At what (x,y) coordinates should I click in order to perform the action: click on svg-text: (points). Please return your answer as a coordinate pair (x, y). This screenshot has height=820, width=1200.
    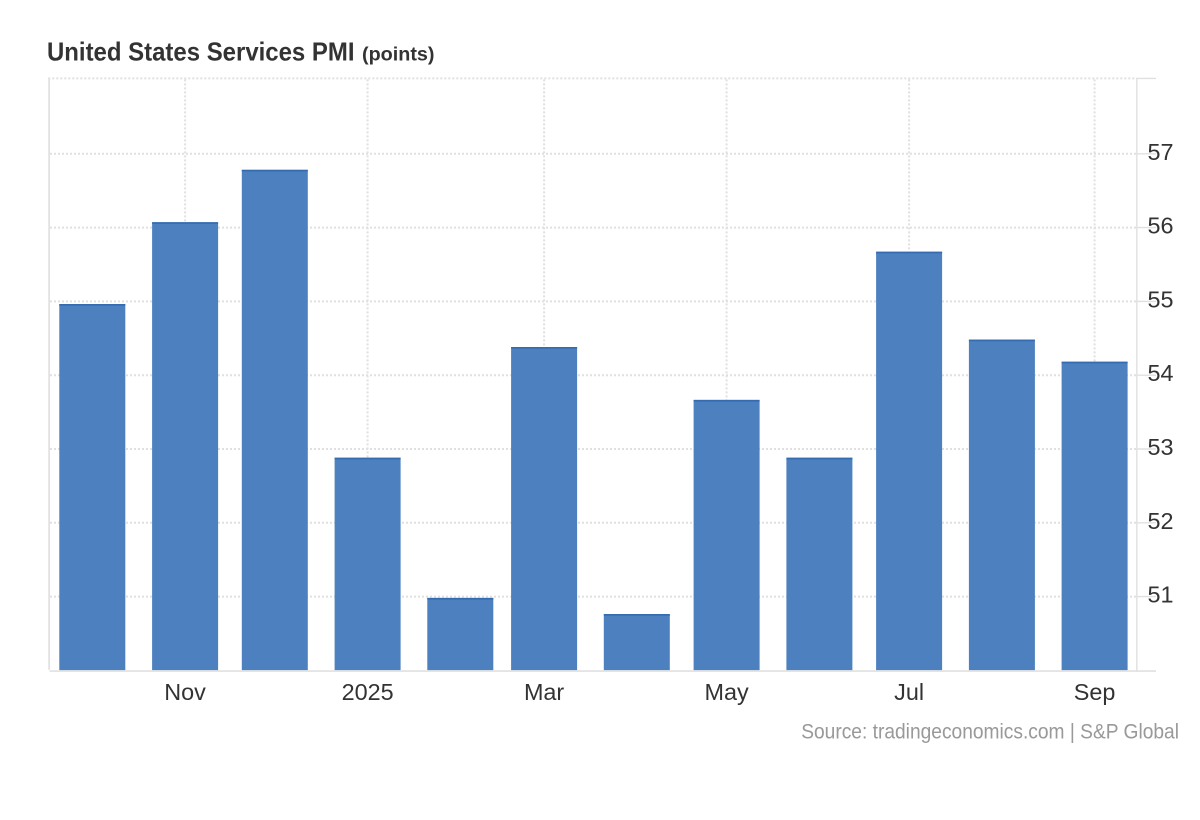
    Looking at the image, I should click on (398, 54).